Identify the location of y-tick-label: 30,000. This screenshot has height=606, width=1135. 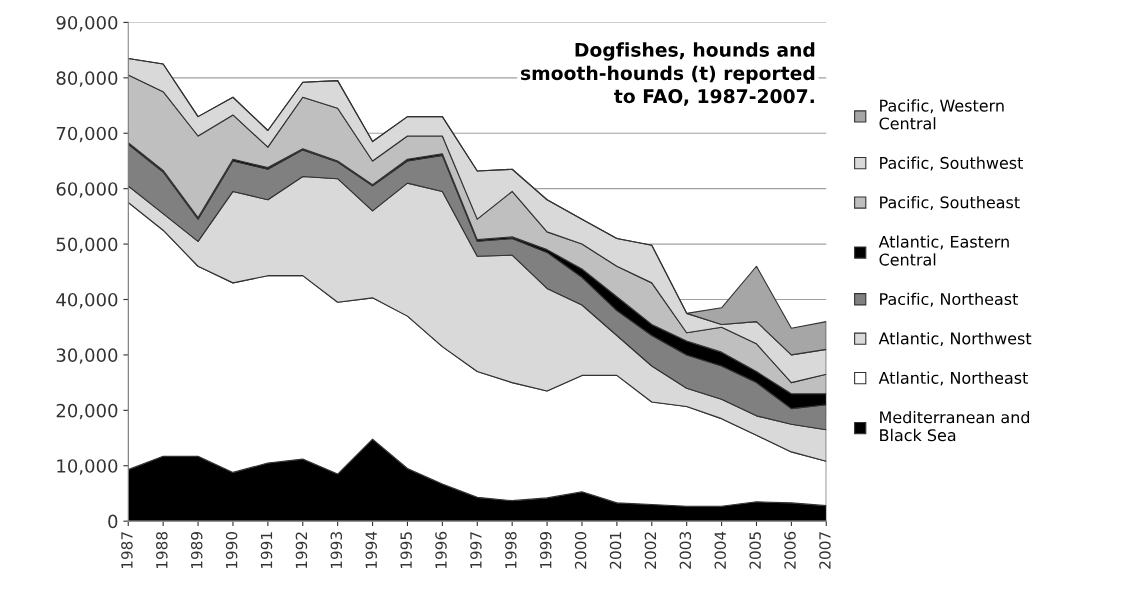
(87, 356).